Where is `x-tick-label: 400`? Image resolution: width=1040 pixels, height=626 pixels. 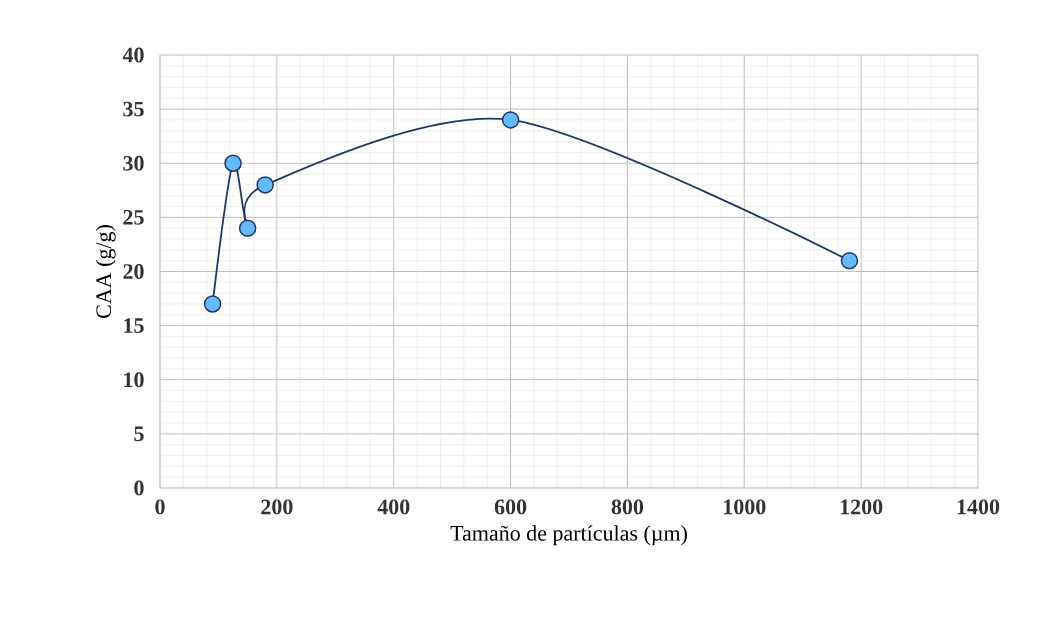 x-tick-label: 400 is located at coordinates (393, 507).